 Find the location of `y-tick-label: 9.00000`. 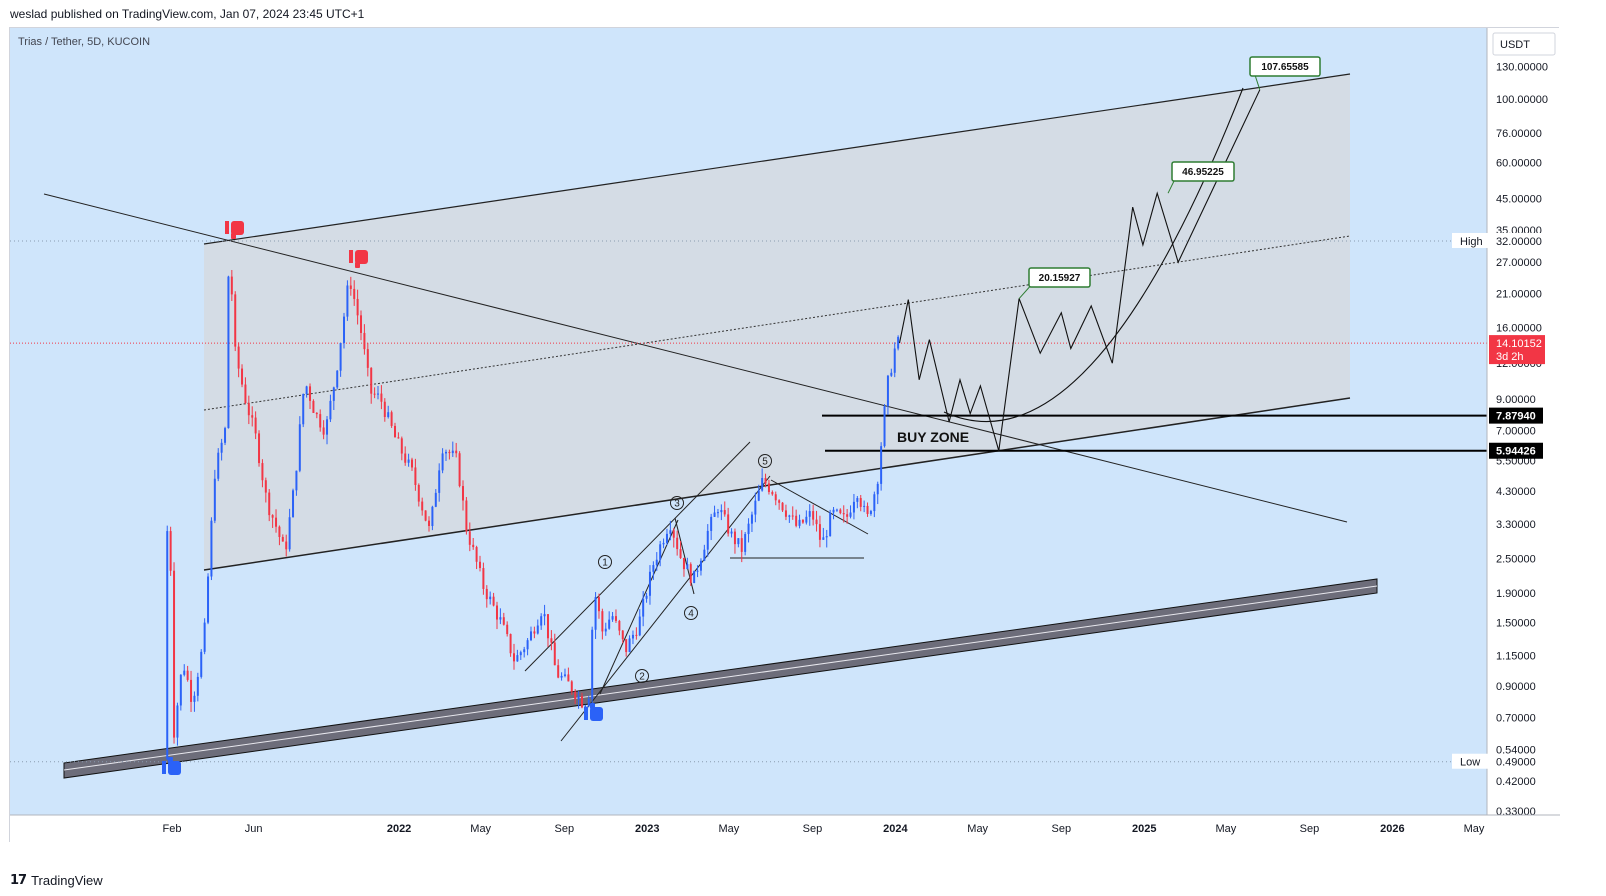

y-tick-label: 9.00000 is located at coordinates (1516, 400).